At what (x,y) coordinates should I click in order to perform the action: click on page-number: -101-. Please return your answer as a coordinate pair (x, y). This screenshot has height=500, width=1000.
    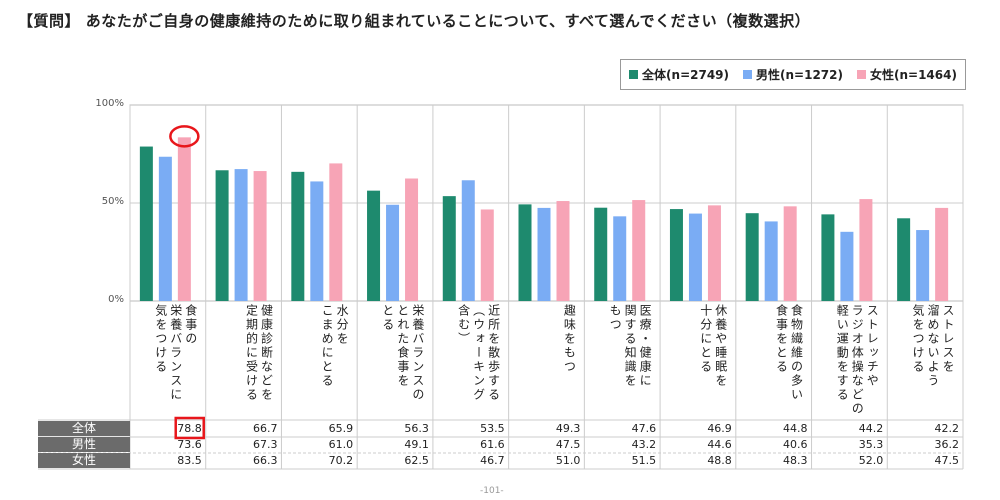
    Looking at the image, I should click on (492, 491).